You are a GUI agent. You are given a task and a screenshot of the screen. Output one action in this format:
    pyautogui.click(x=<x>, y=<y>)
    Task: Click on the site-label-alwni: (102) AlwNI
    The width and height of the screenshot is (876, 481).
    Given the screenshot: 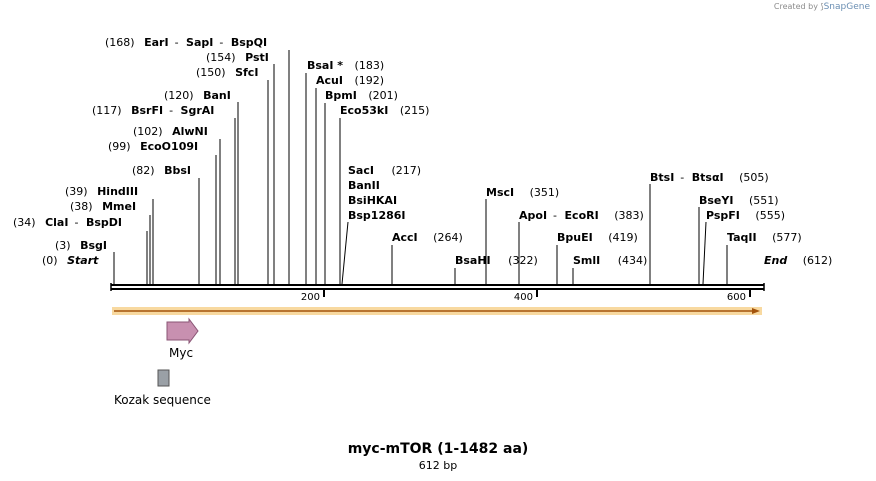 What is the action you would take?
    pyautogui.click(x=170, y=131)
    